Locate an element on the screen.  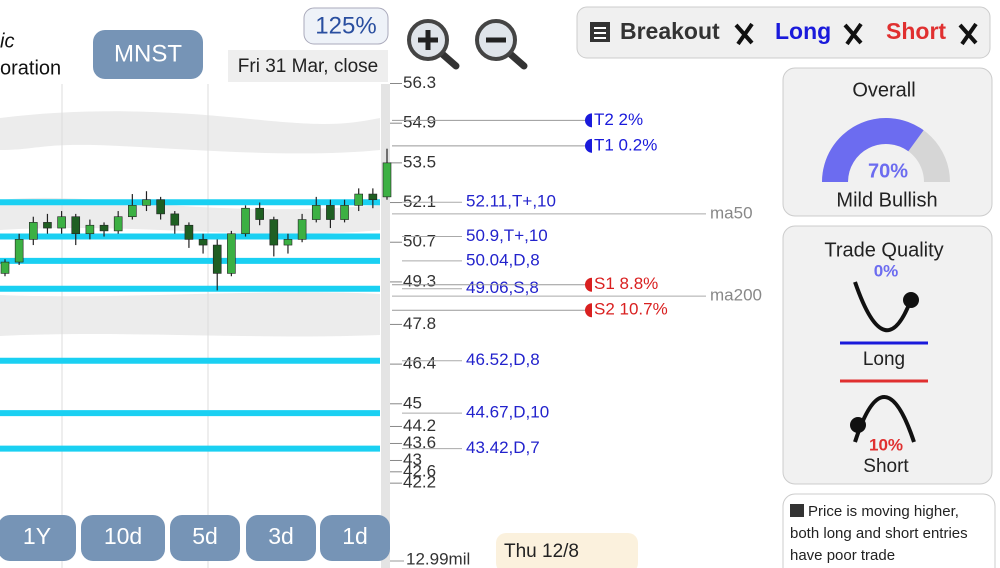
note-panel is located at coordinates (889, 530).